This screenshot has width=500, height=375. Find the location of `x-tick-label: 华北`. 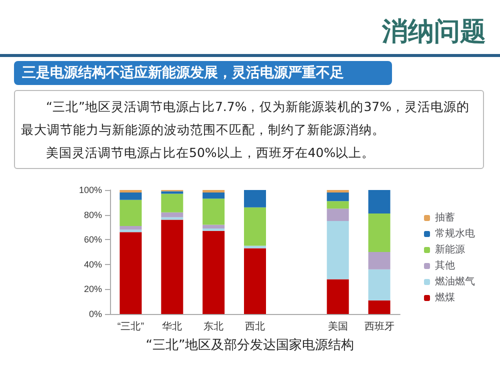

x-tick-label: 华北 is located at coordinates (172, 326).